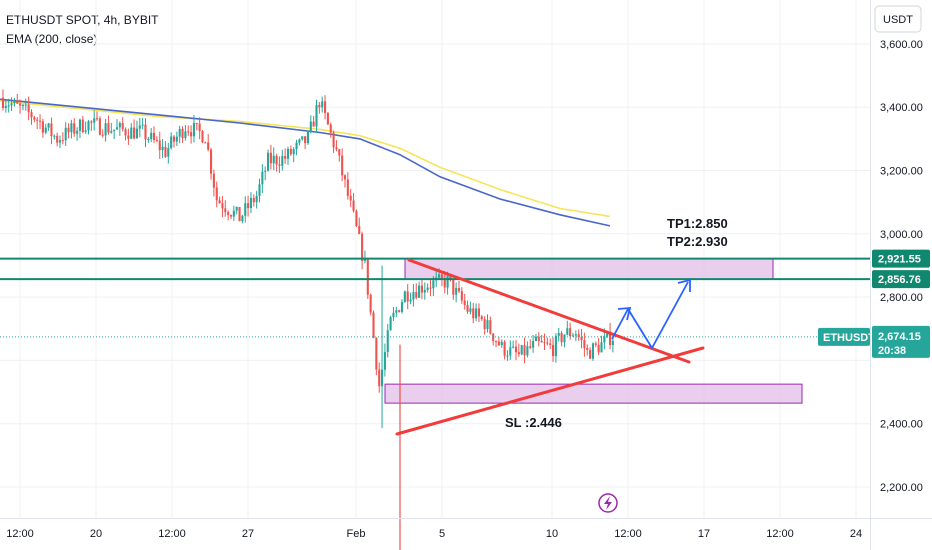  I want to click on level-tag-label: 2,921.55, so click(899, 260).